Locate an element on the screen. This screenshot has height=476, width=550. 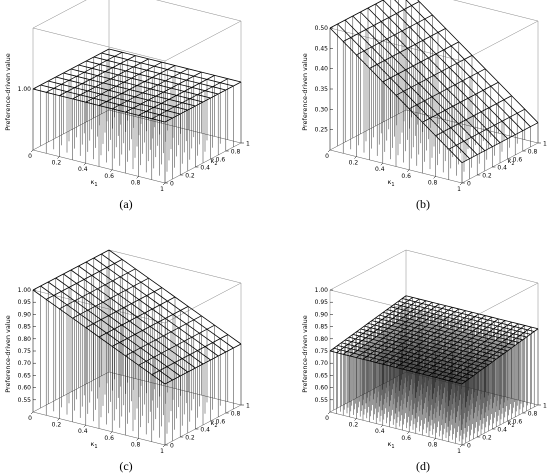
y-tick-label: 1 is located at coordinates (545, 144).